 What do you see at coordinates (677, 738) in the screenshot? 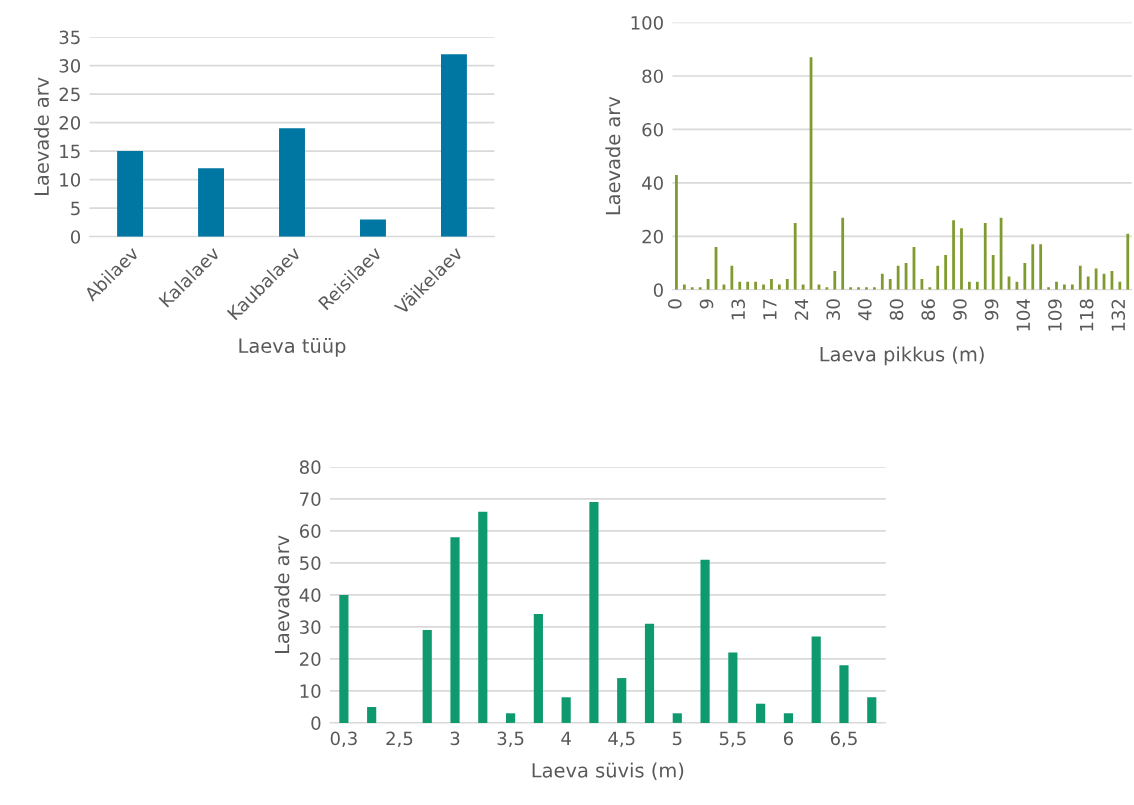
I see `x-tick-label: 5` at bounding box center [677, 738].